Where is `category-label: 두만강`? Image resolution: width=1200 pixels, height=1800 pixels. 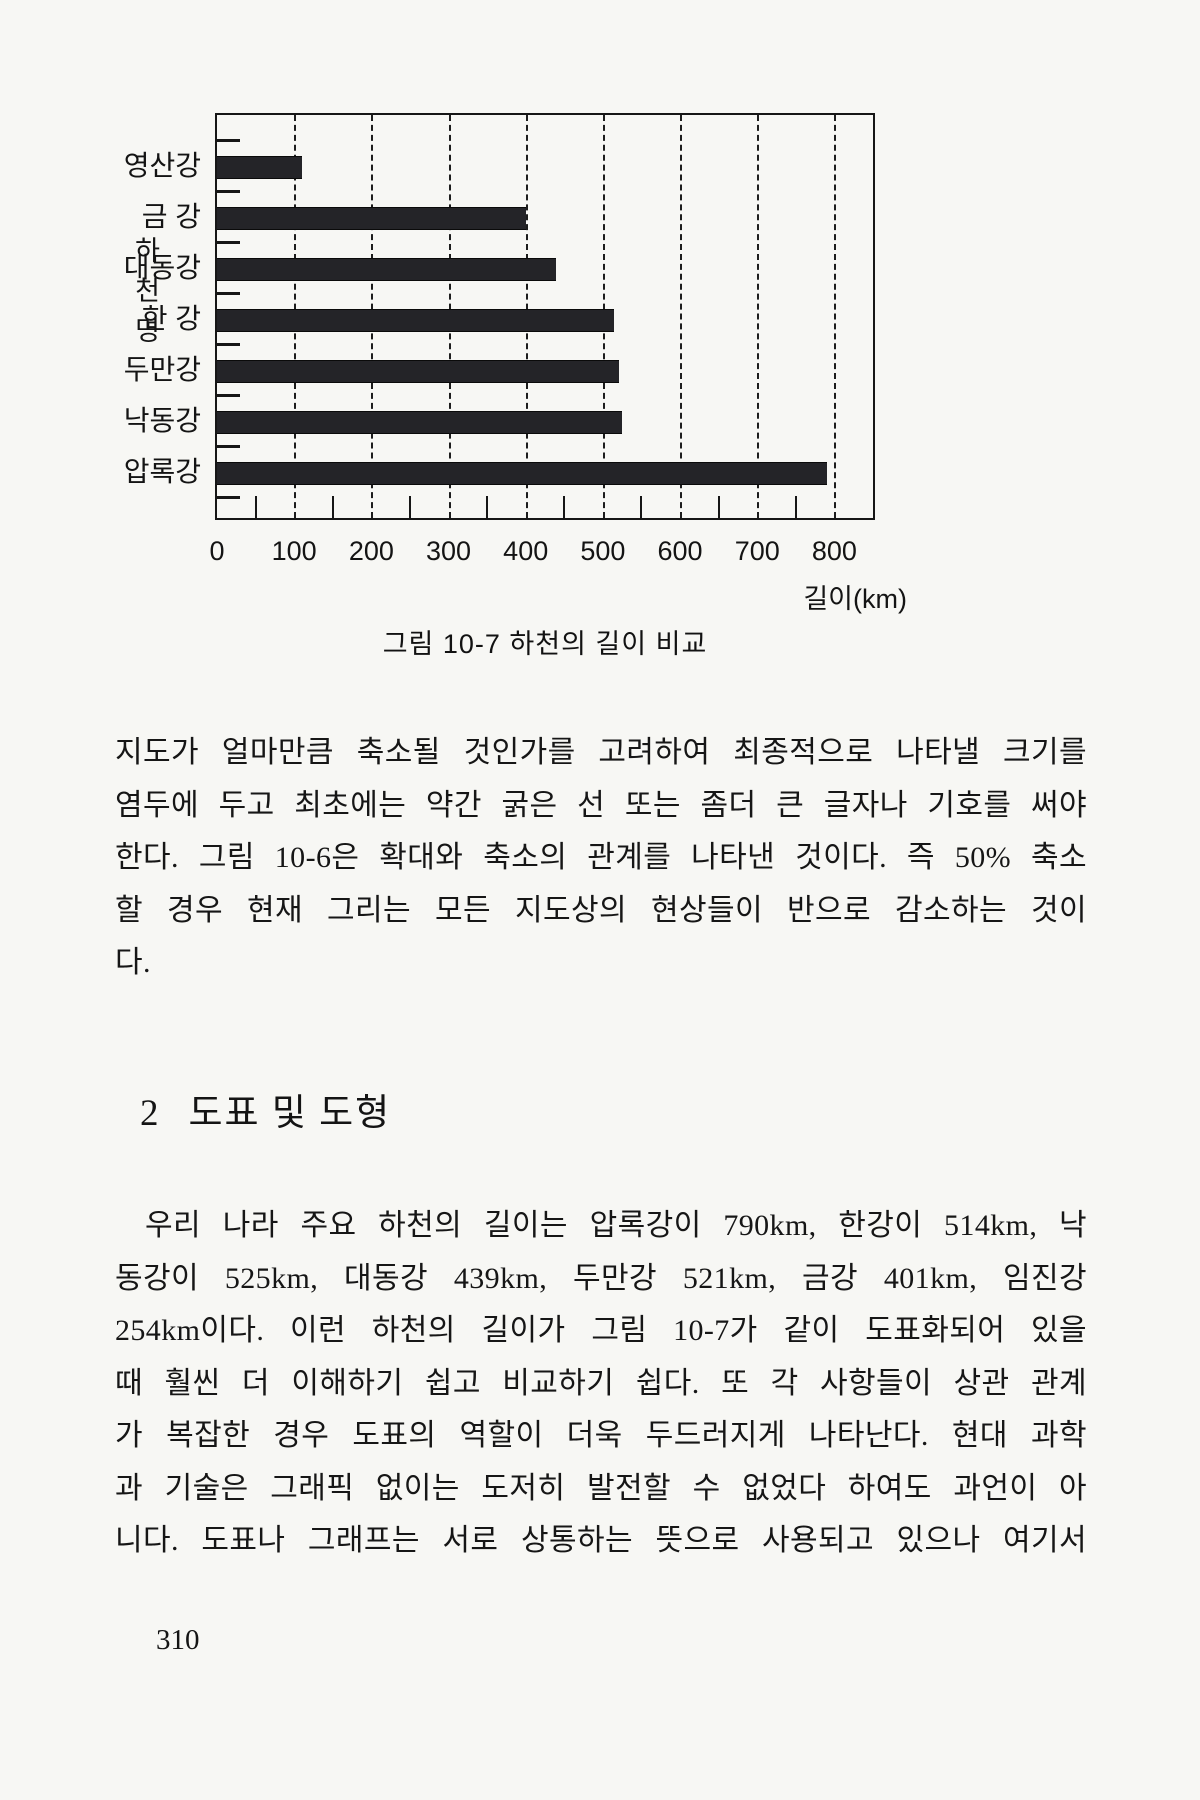 category-label: 두만강 is located at coordinates (162, 369).